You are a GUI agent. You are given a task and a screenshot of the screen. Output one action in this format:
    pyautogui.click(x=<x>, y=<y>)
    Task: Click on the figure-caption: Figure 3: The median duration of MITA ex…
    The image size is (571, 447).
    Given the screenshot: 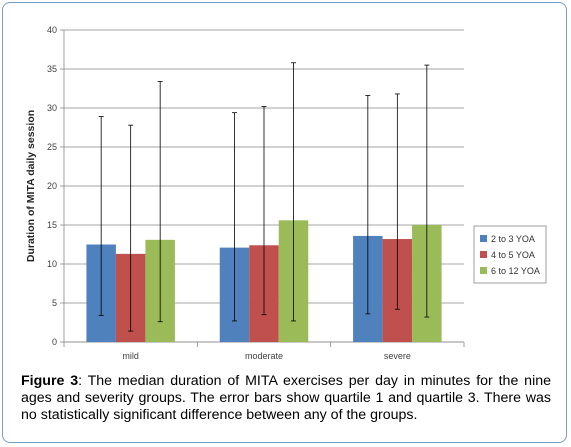 What is the action you would take?
    pyautogui.click(x=286, y=398)
    